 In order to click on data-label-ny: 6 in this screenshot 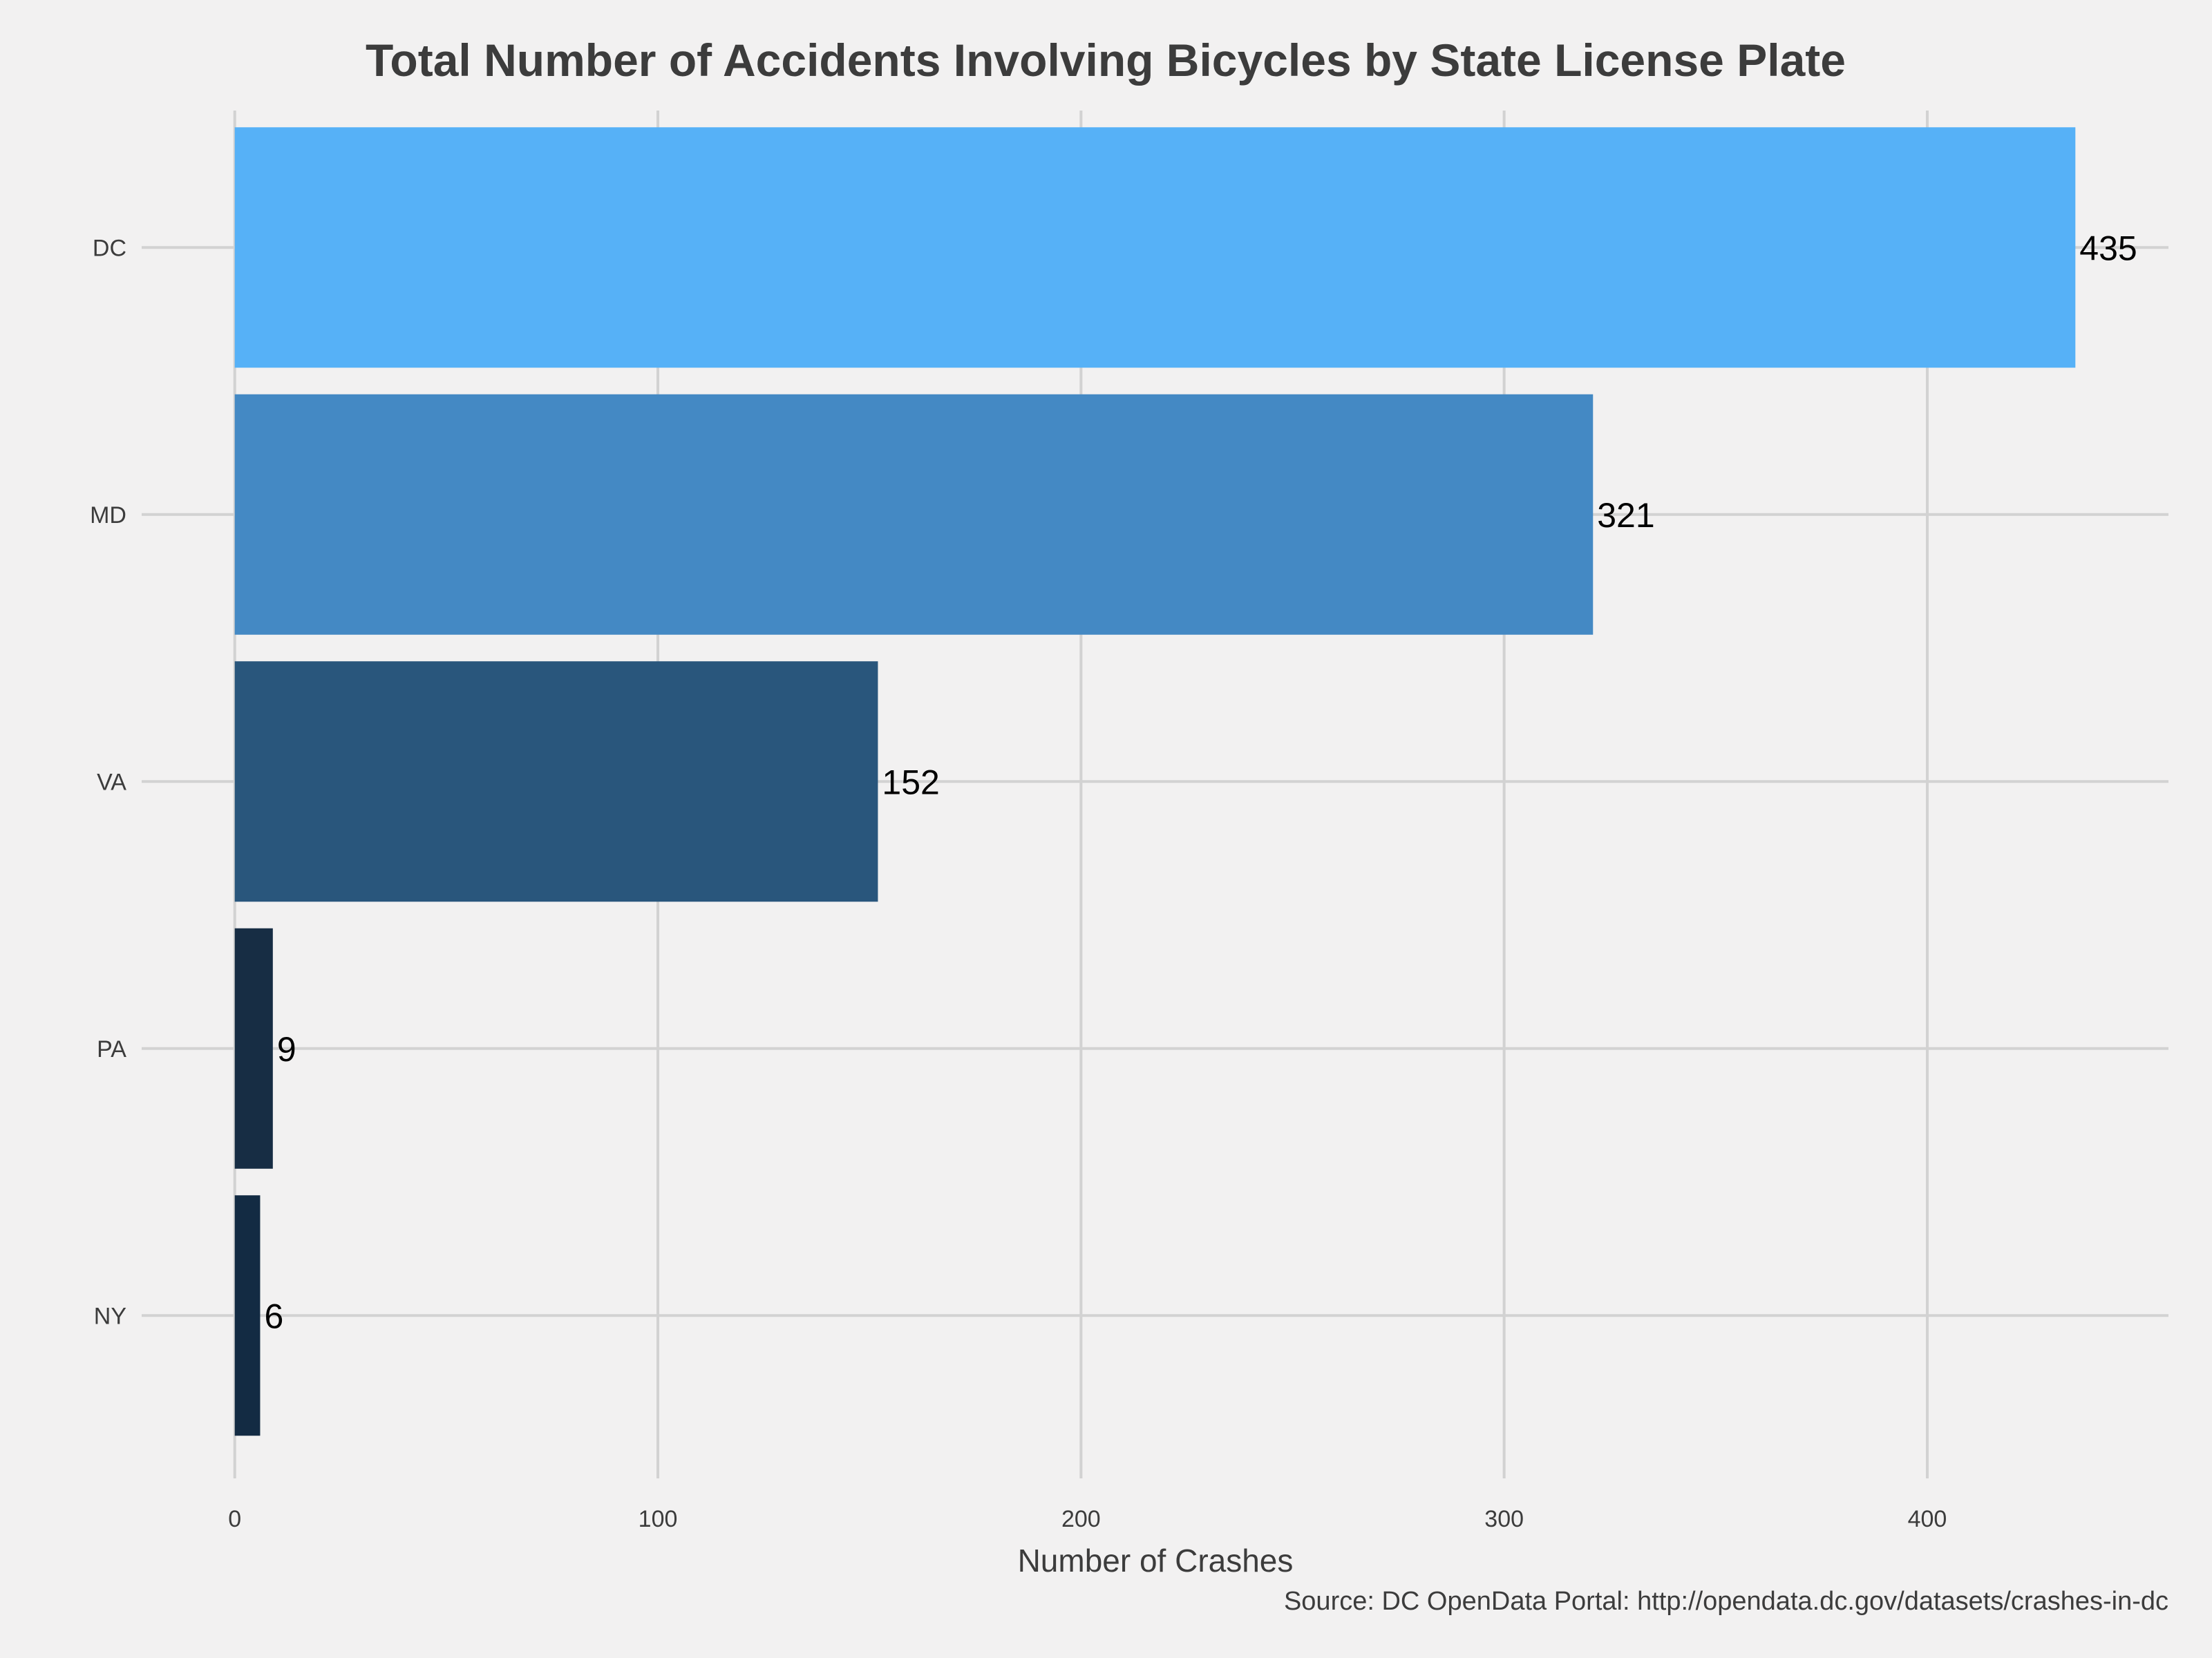, I will do `click(273, 1316)`.